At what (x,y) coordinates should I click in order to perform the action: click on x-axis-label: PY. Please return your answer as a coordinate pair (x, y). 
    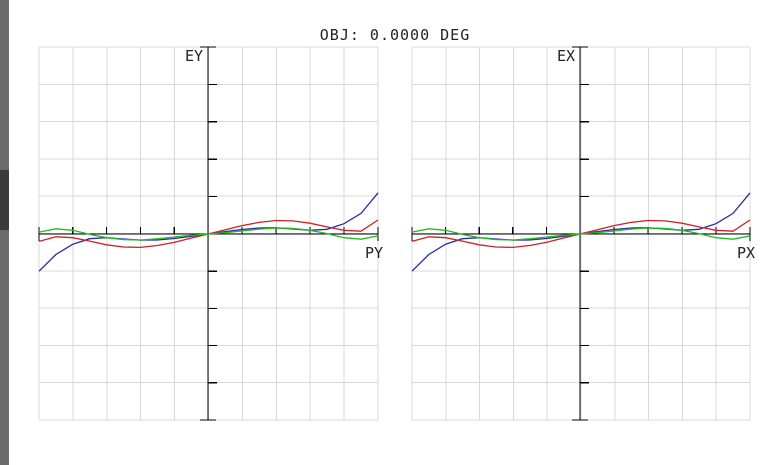
    Looking at the image, I should click on (374, 253).